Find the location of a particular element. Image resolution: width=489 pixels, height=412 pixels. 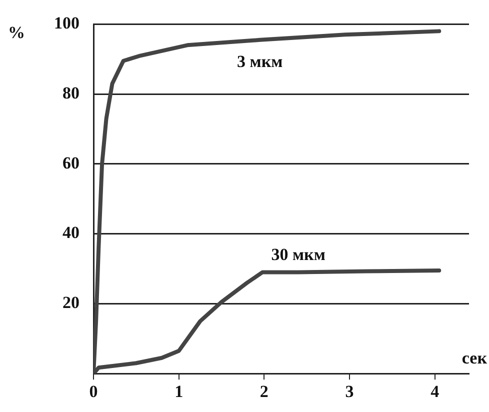

series-label: 3 мкм is located at coordinates (260, 61).